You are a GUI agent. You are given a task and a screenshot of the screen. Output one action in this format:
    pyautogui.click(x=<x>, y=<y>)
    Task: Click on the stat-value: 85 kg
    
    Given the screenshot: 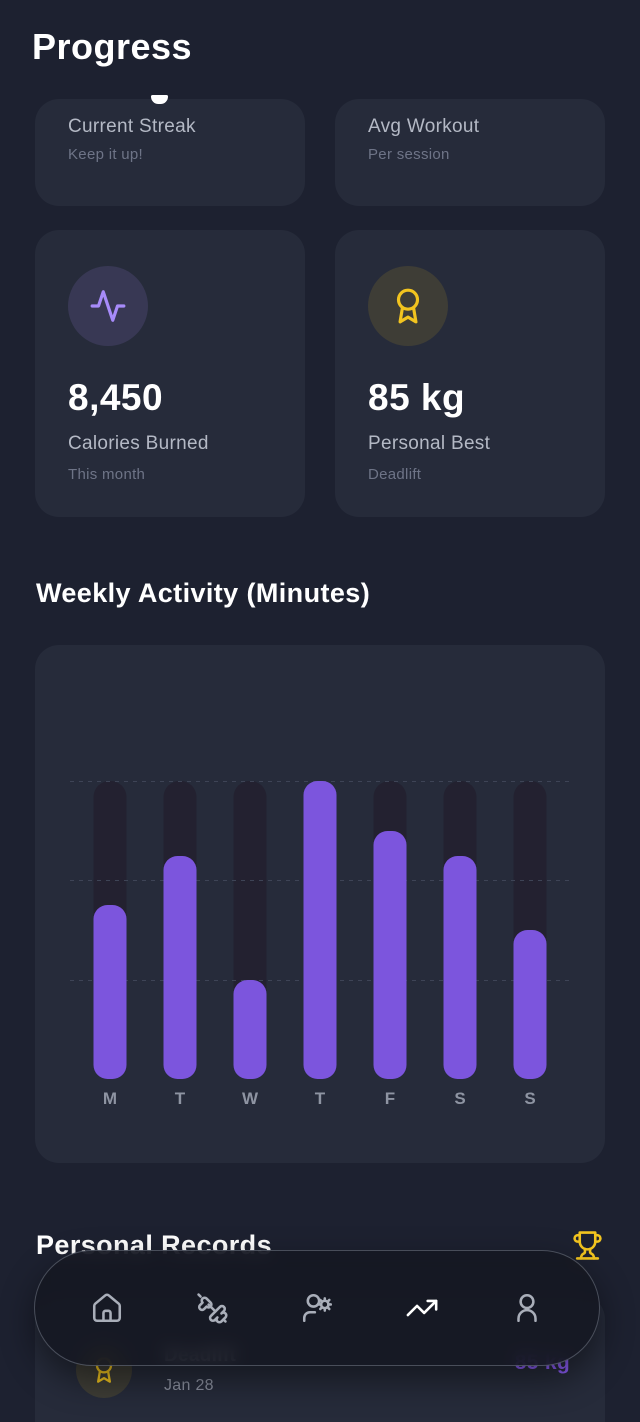 What is the action you would take?
    pyautogui.click(x=417, y=397)
    